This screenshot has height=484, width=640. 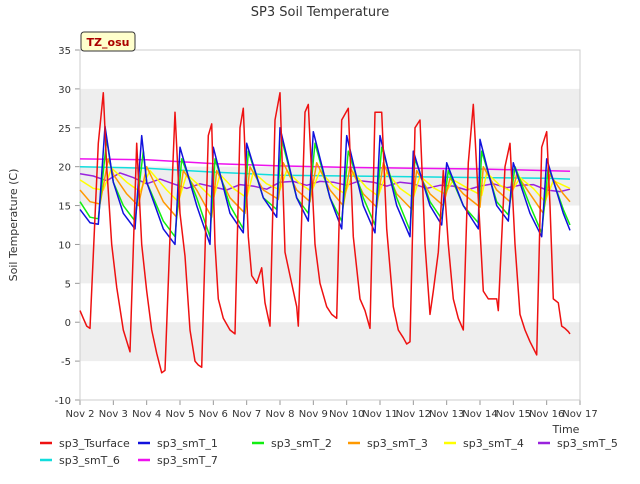 What do you see at coordinates (479, 414) in the screenshot?
I see `x-tick-label: Nov 14` at bounding box center [479, 414].